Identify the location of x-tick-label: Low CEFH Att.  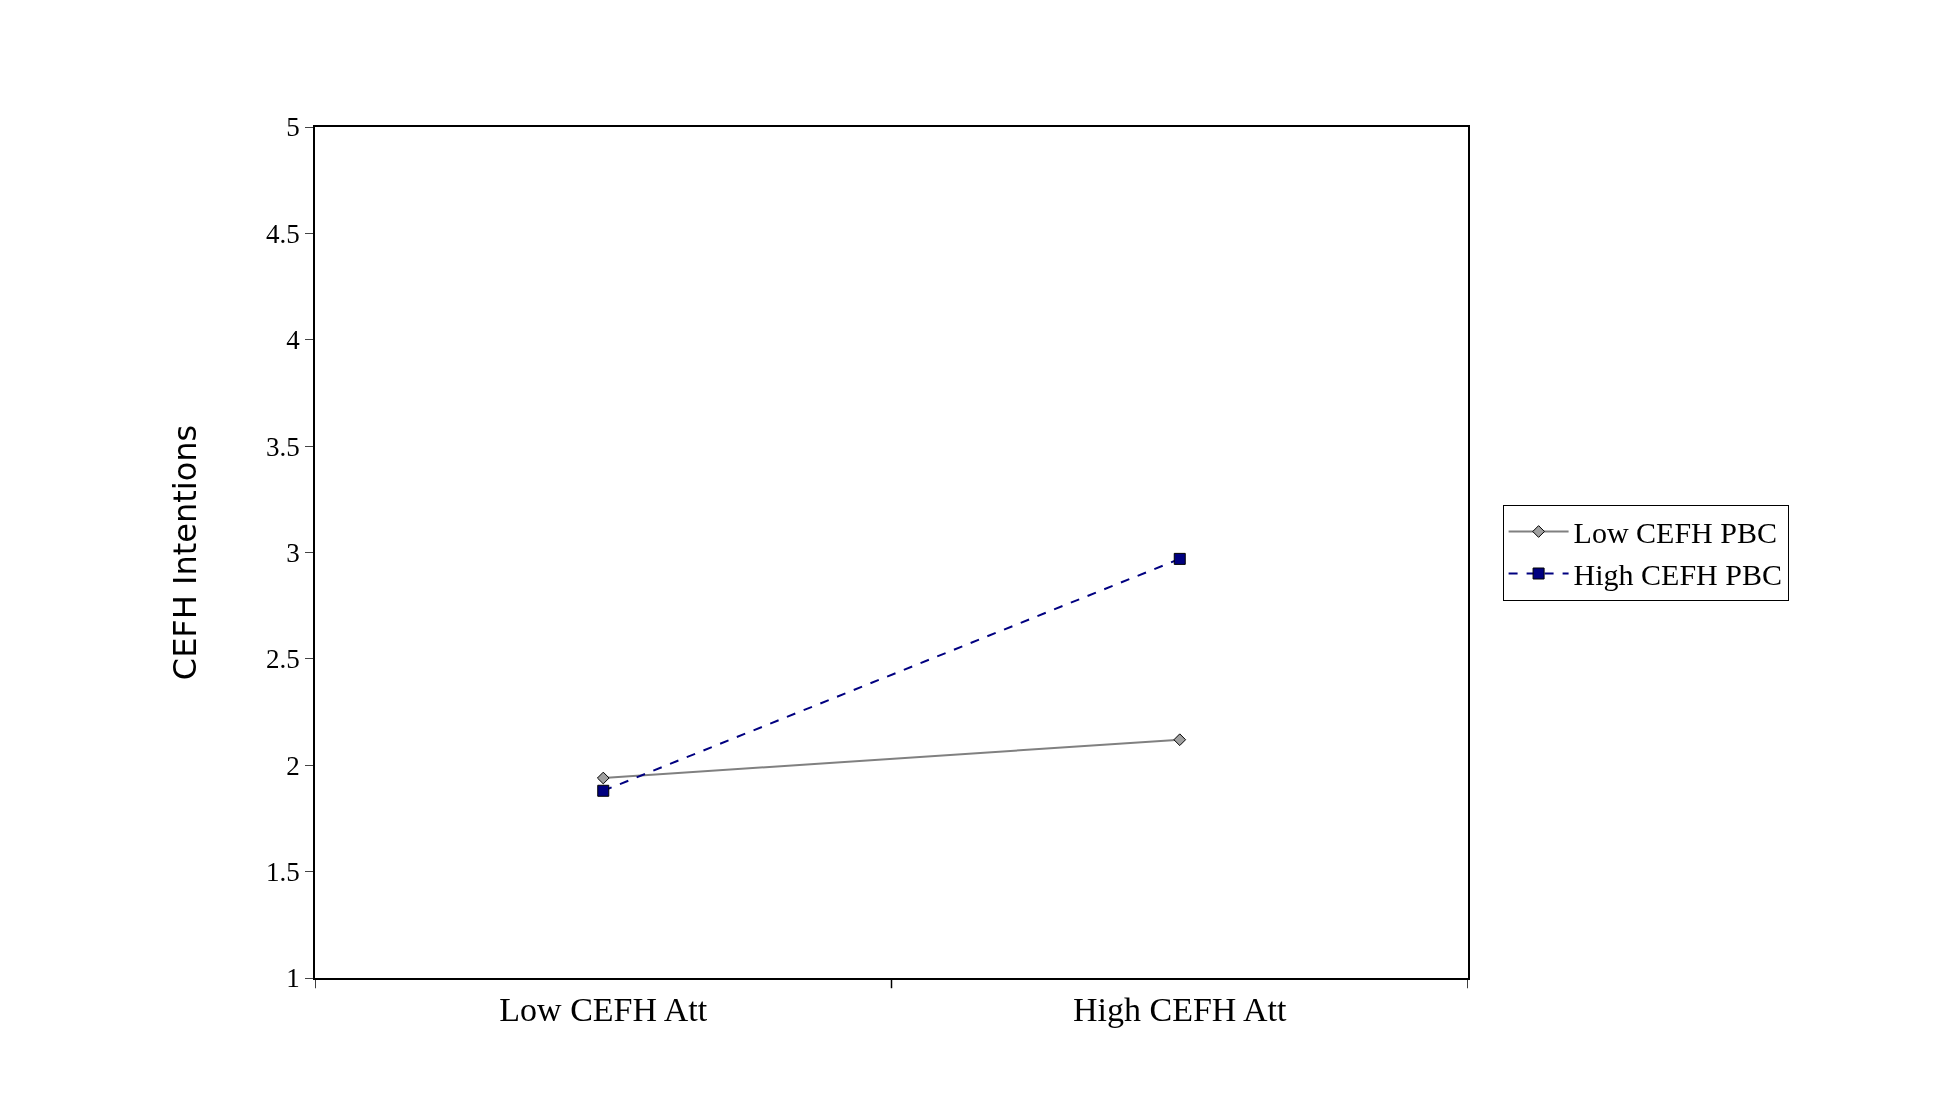
(603, 1009).